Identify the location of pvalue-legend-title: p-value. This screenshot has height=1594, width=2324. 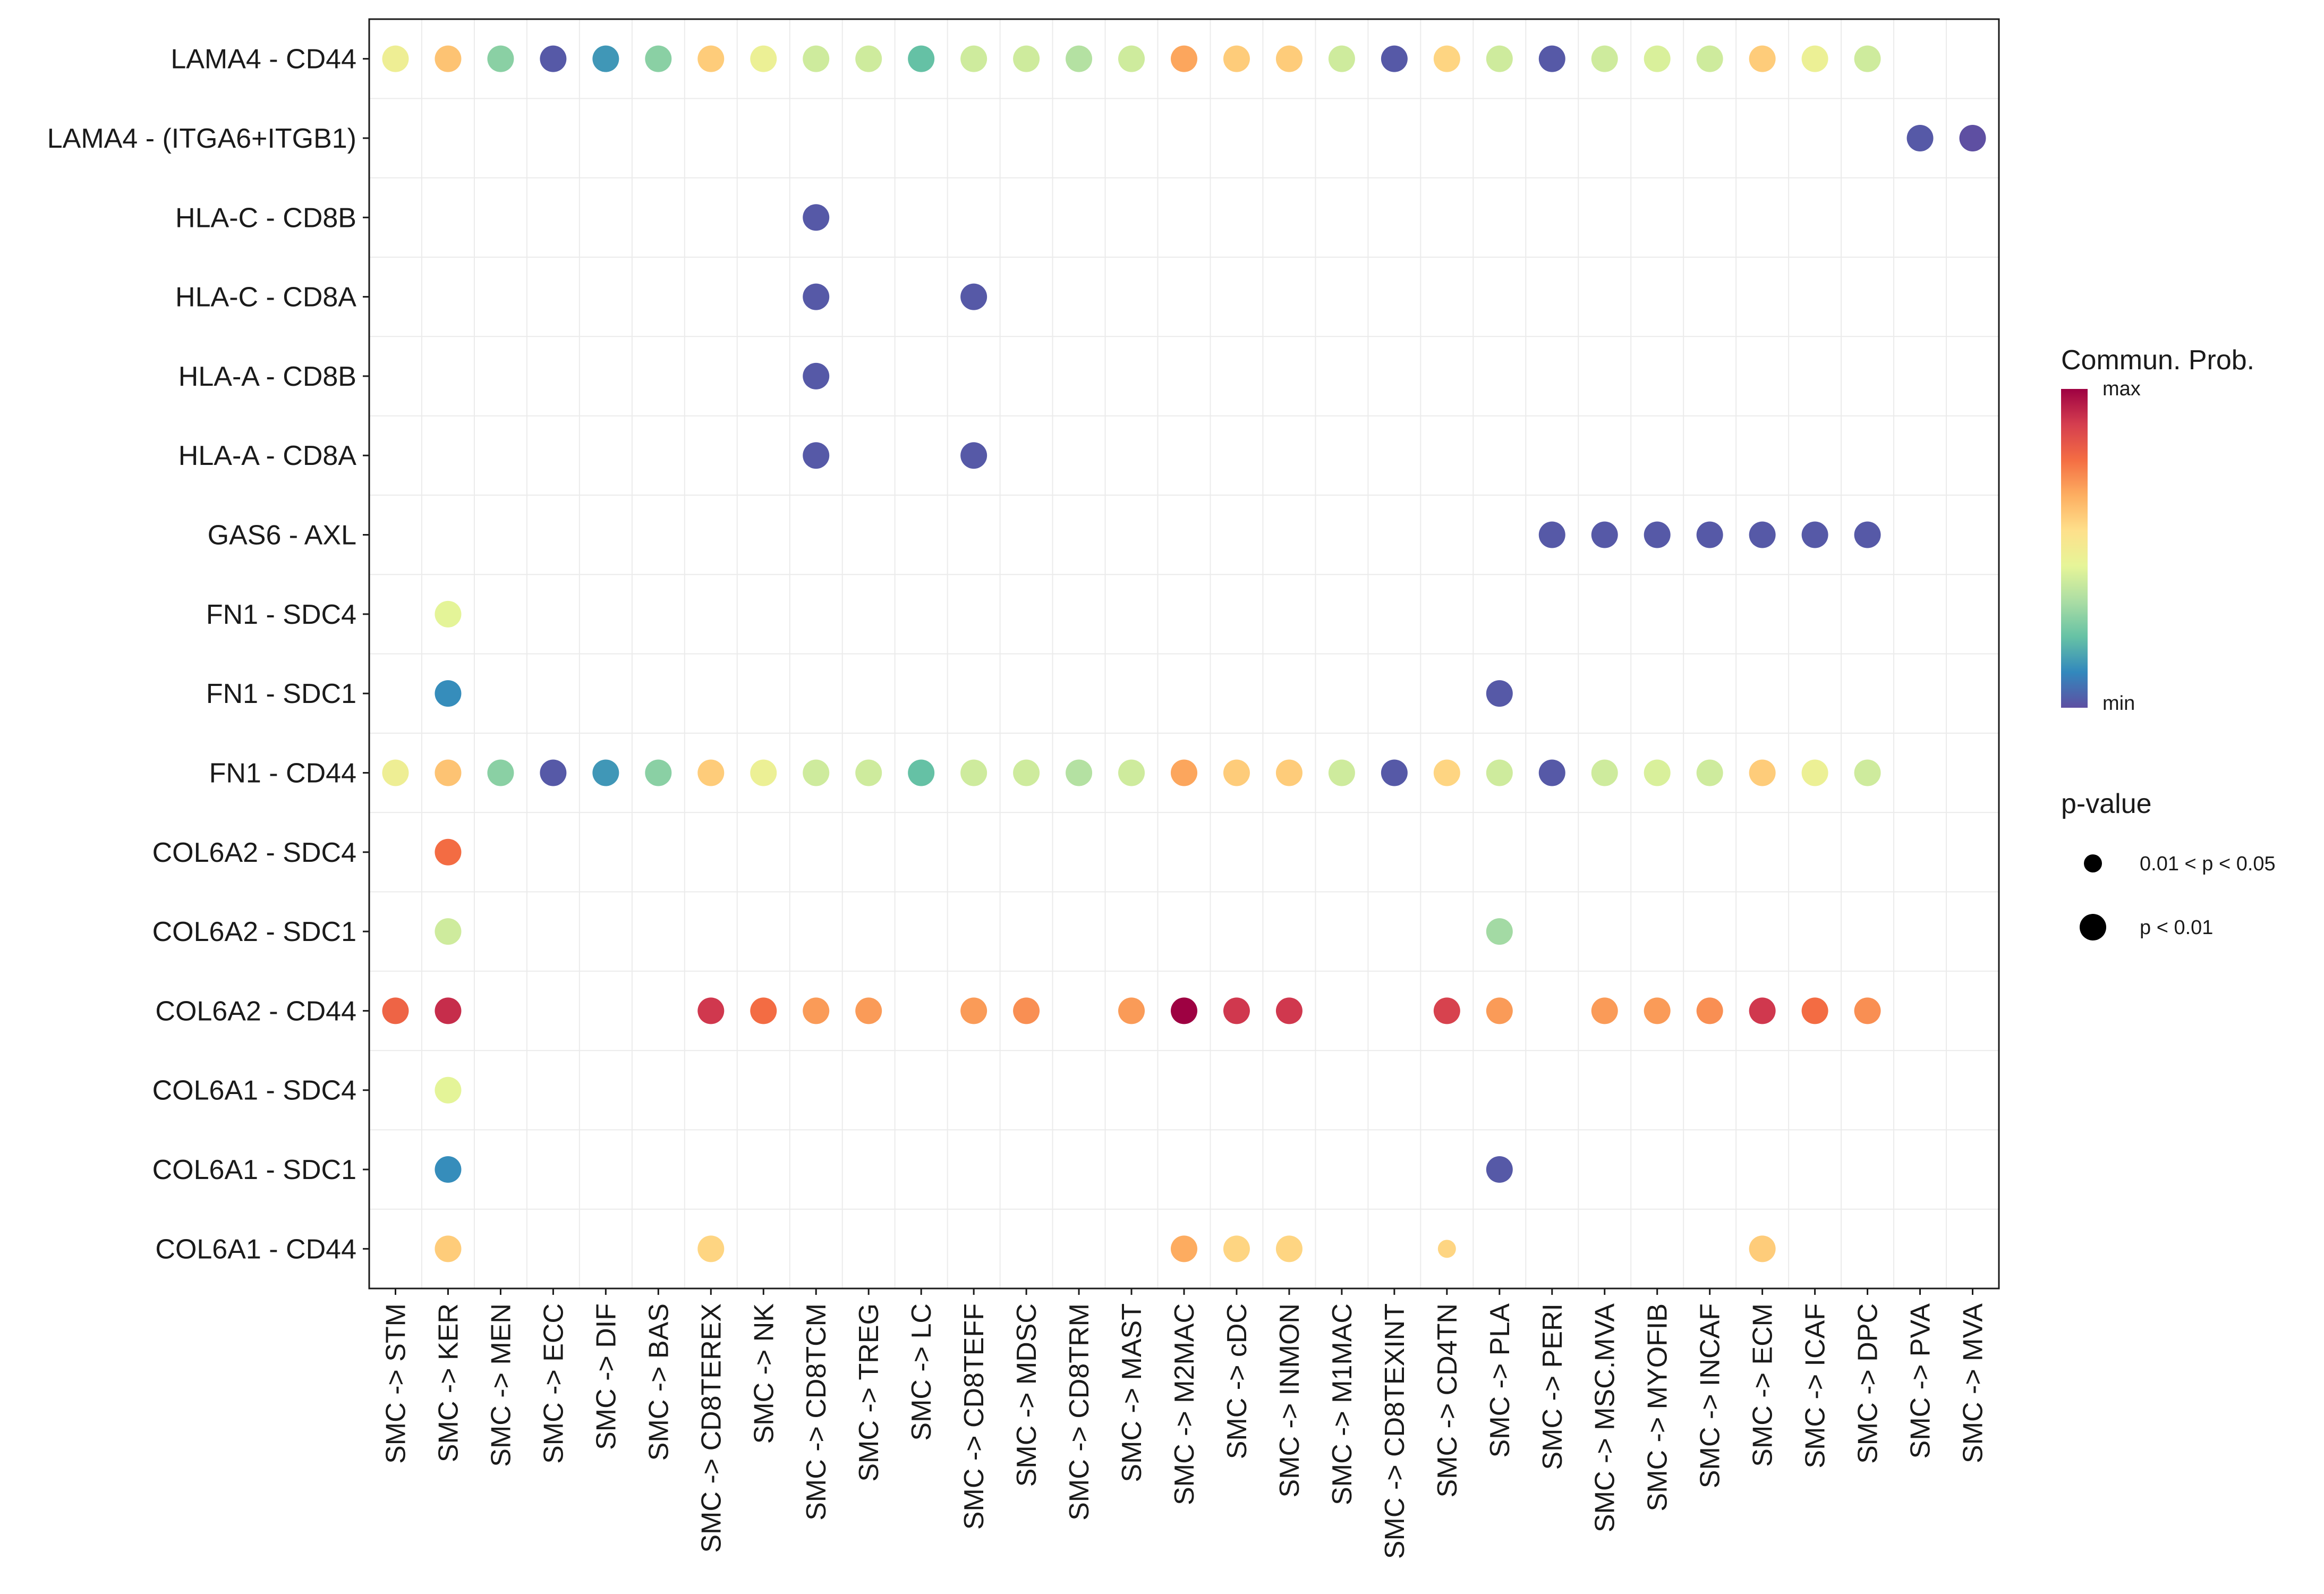
(2106, 804).